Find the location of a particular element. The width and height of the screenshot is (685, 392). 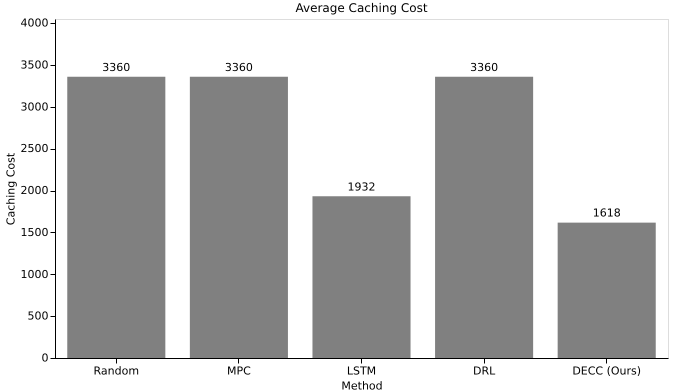

x-tick-label: DECC (Ours) is located at coordinates (607, 371).